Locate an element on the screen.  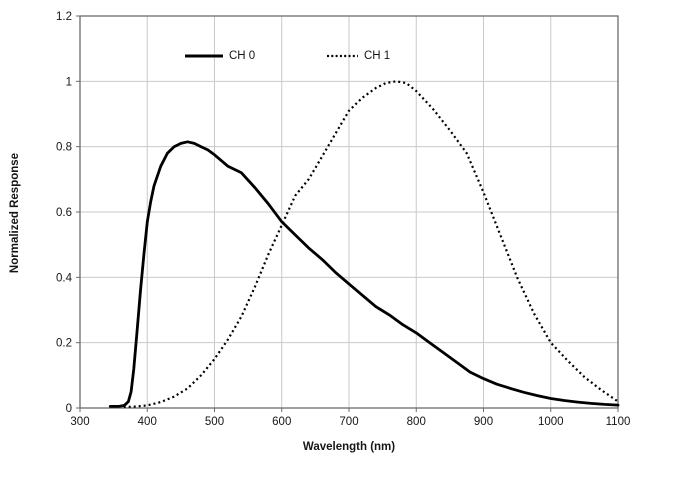
y-tick-label: 1 is located at coordinates (69, 82).